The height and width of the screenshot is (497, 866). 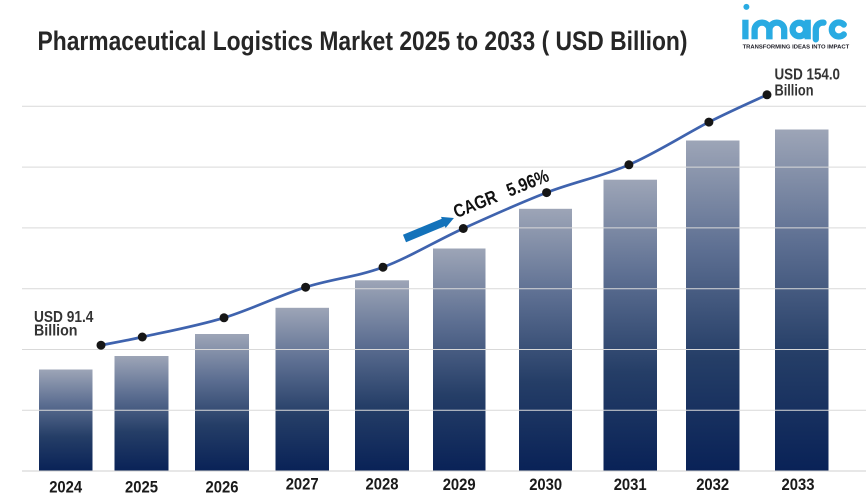 I want to click on svg-text: 2027, so click(x=302, y=484).